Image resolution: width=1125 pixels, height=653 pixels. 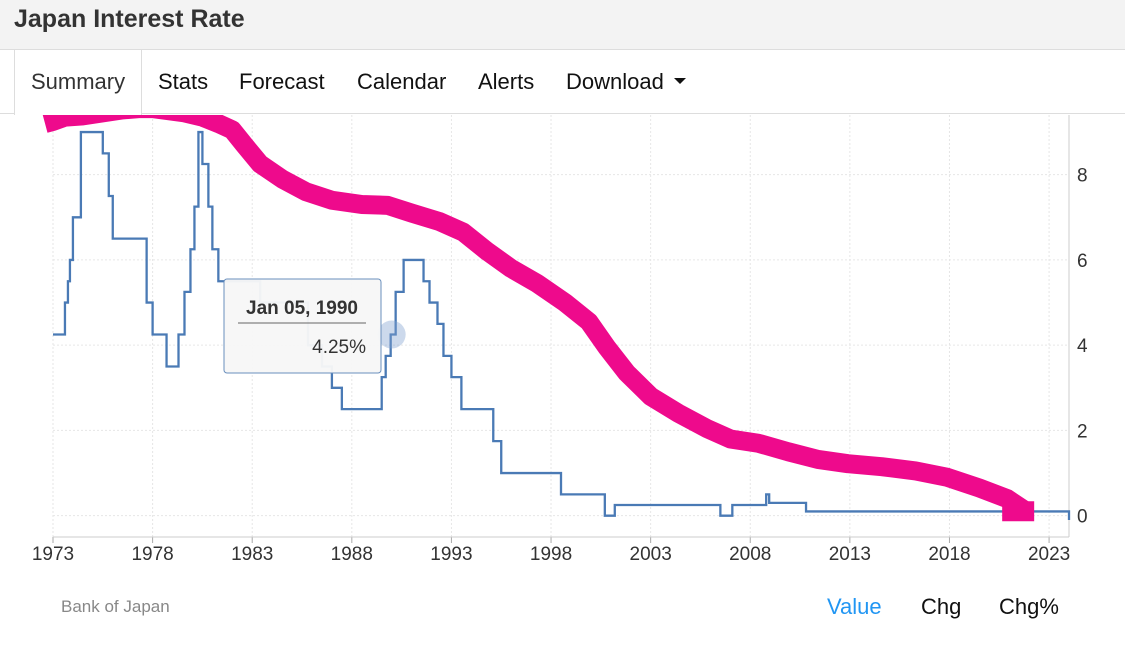 I want to click on x-tick-label: 1983, so click(x=252, y=554).